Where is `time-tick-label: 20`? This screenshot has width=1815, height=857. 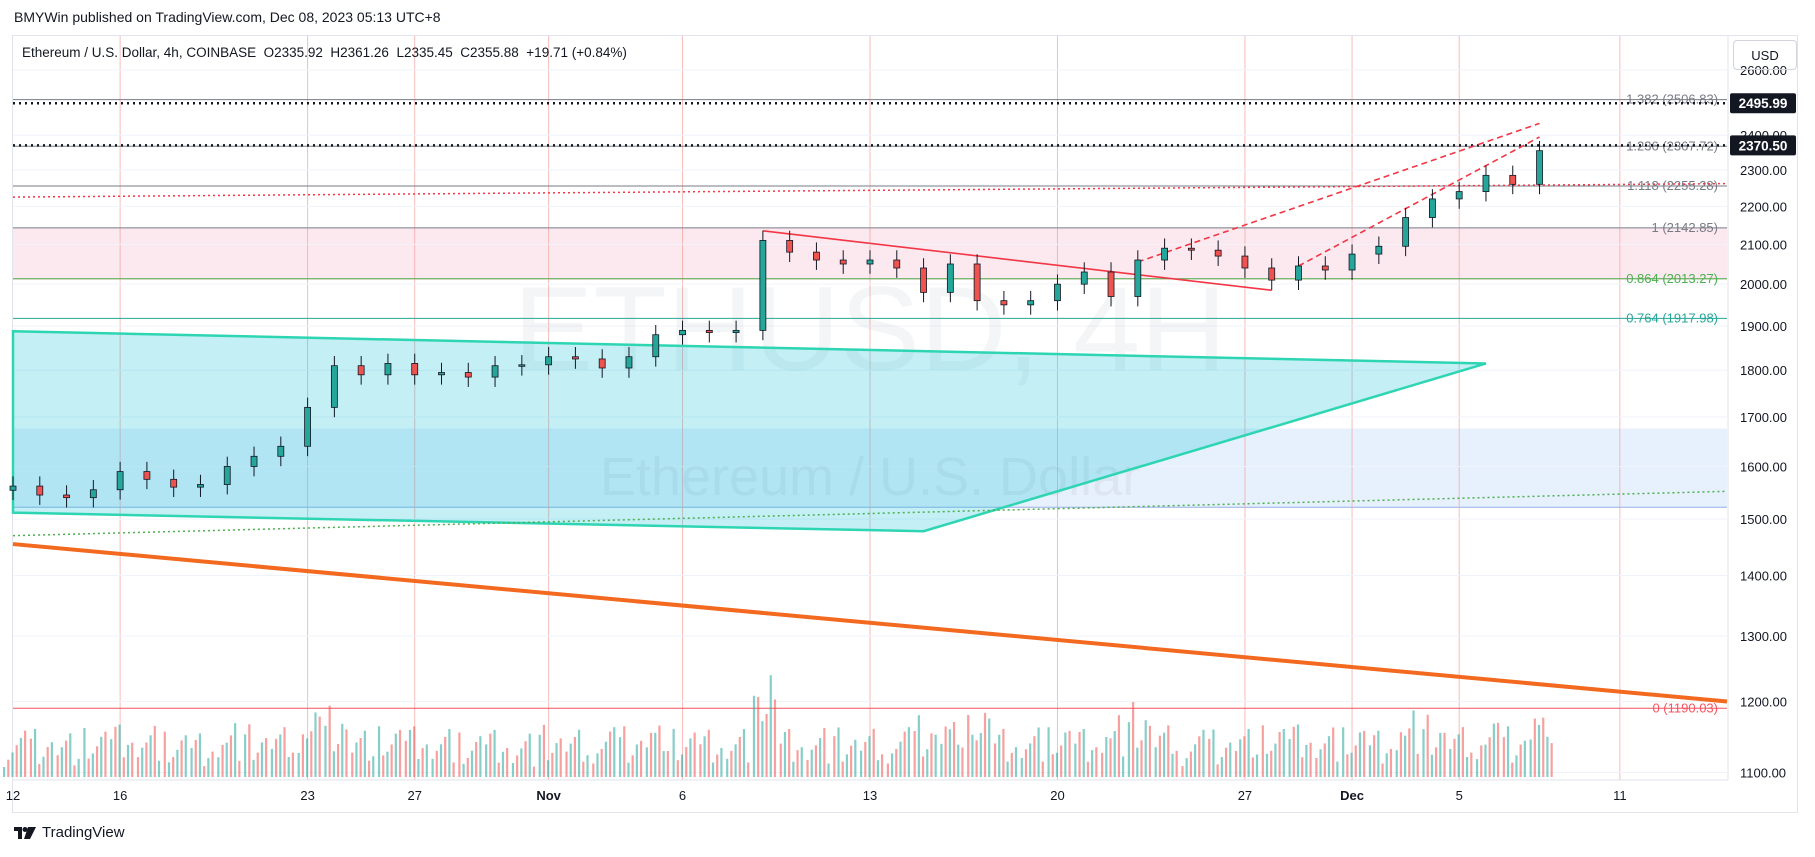
time-tick-label: 20 is located at coordinates (1057, 795).